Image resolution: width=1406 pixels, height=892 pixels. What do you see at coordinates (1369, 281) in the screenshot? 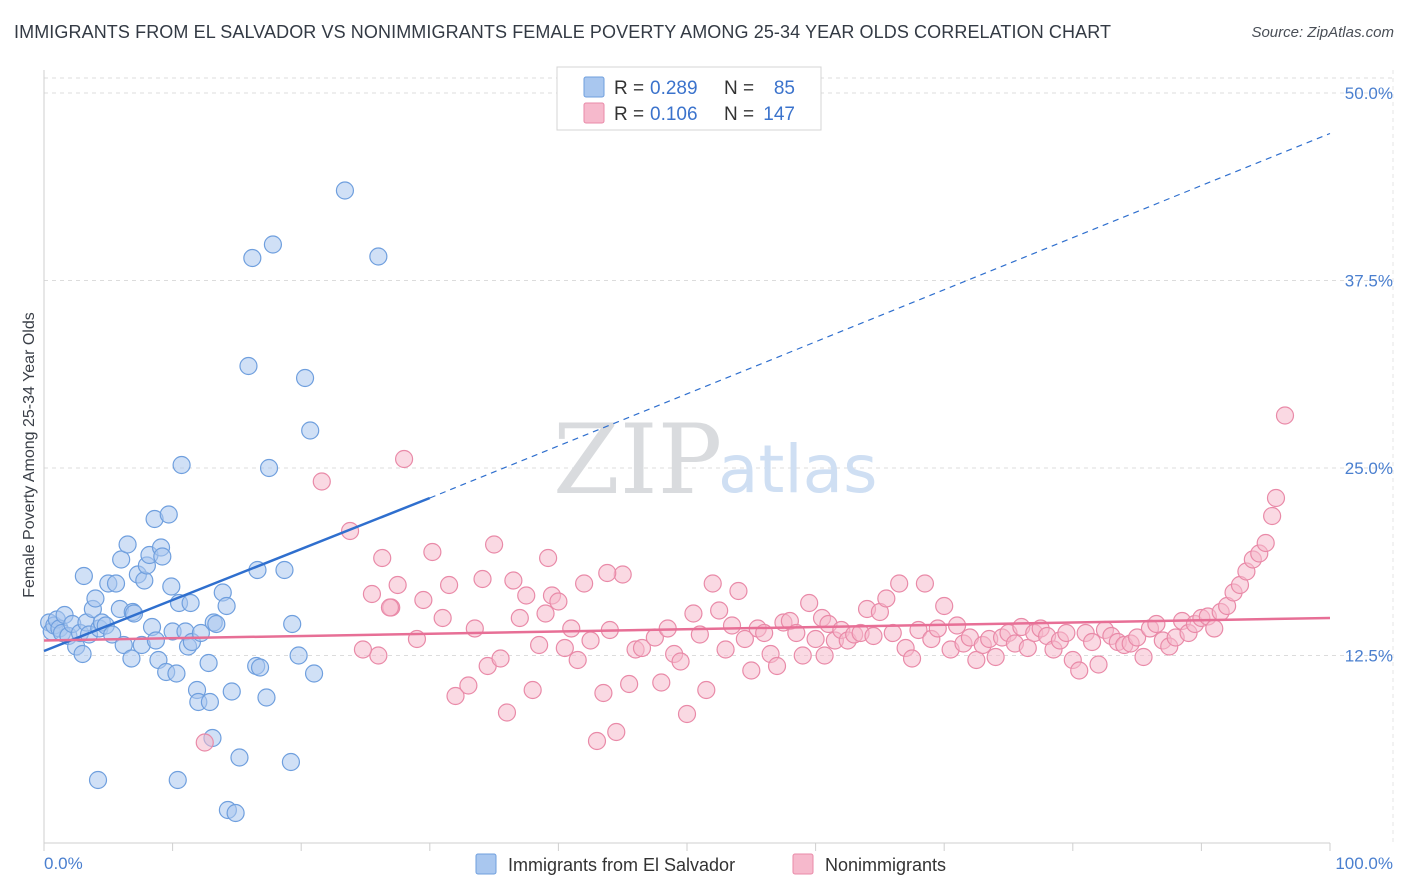
I see `y-tick-label-2: 37.5%` at bounding box center [1369, 281].